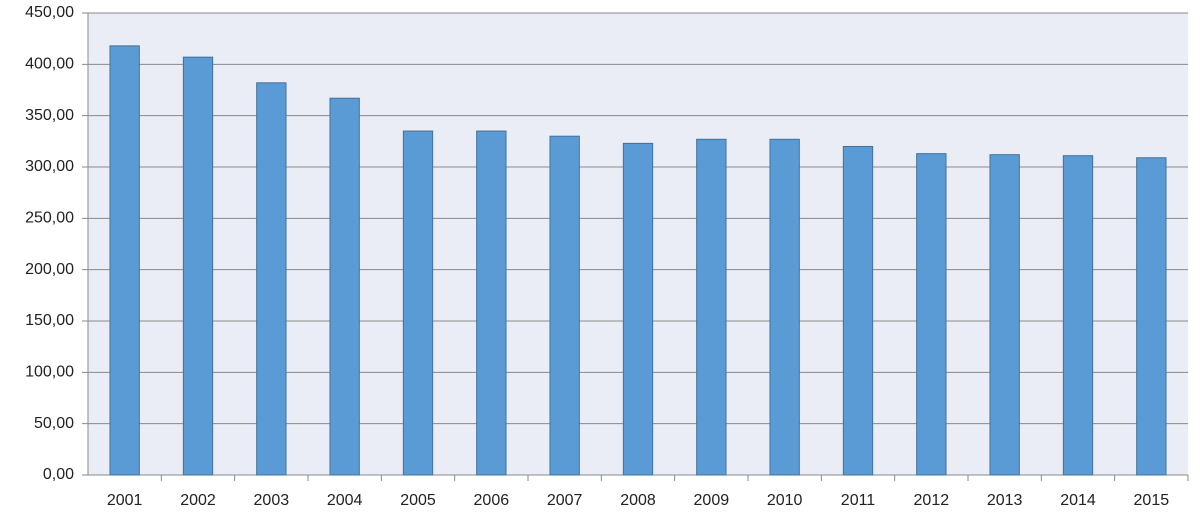 The width and height of the screenshot is (1200, 520). Describe the element at coordinates (49, 269) in the screenshot. I see `y-tick-label: 200,00` at that location.